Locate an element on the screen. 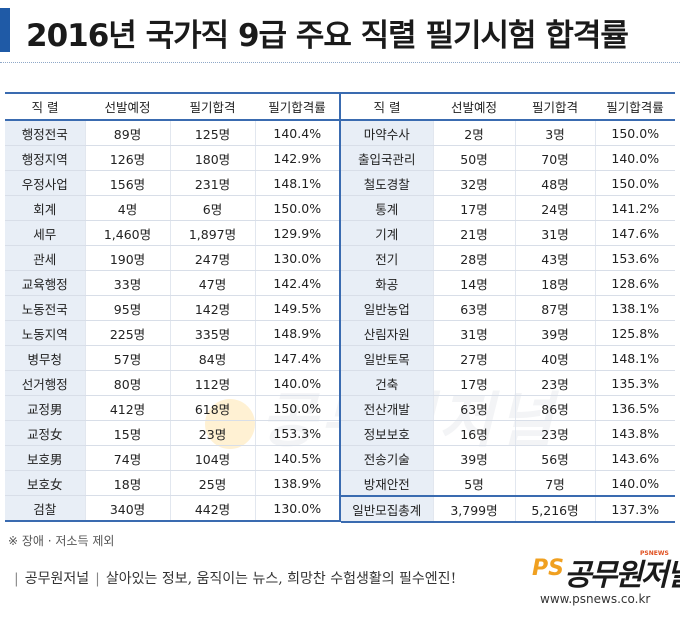  row-label-cell: 교정女 is located at coordinates (45, 433).